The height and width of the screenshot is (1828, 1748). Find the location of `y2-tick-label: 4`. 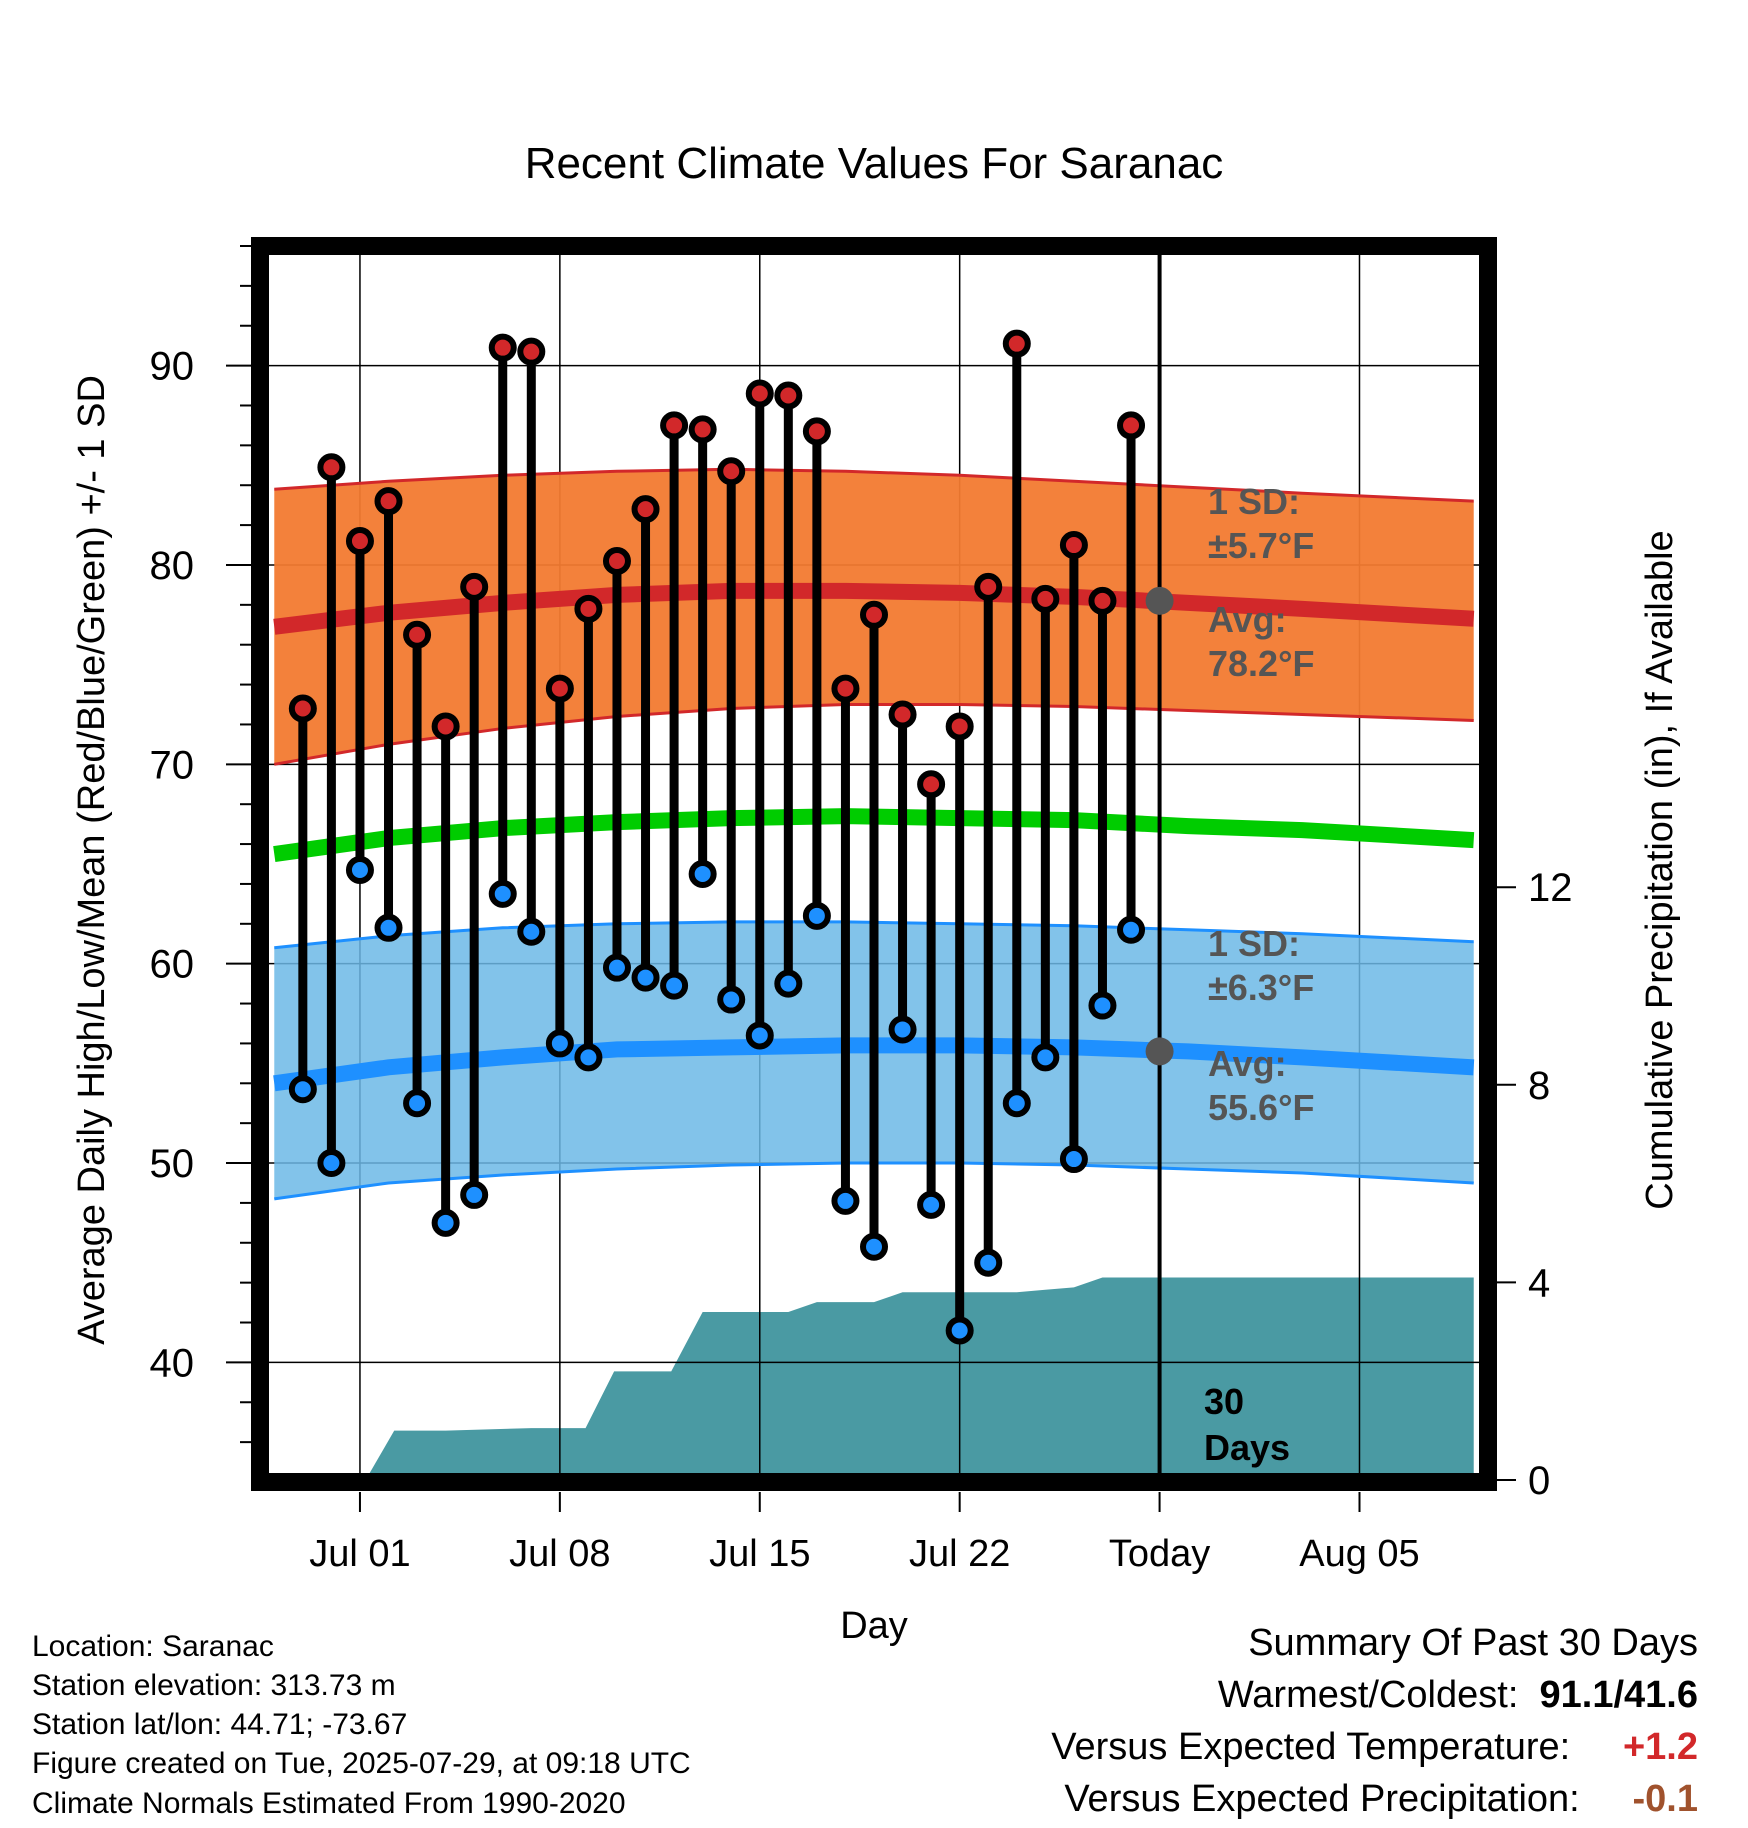

y2-tick-label: 4 is located at coordinates (1539, 1283).